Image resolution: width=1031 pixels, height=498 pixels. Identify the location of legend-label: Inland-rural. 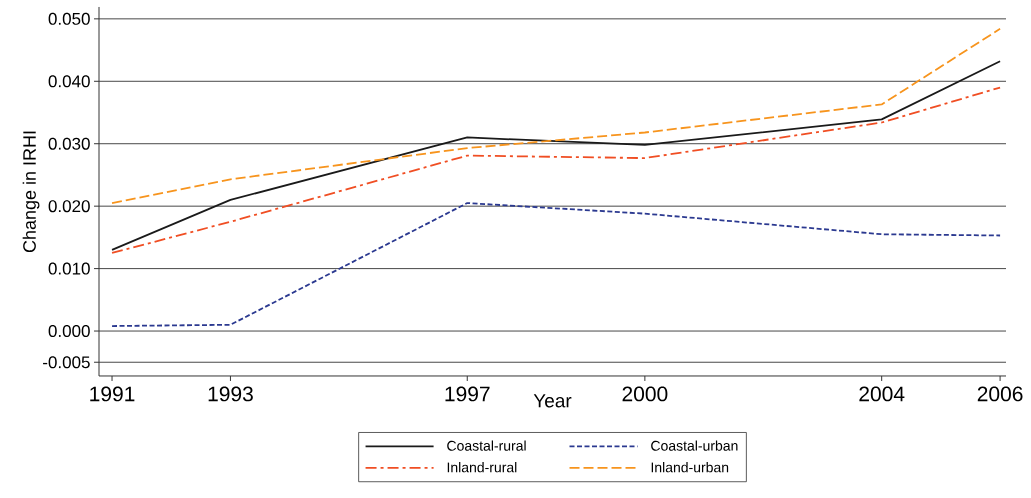
(482, 467).